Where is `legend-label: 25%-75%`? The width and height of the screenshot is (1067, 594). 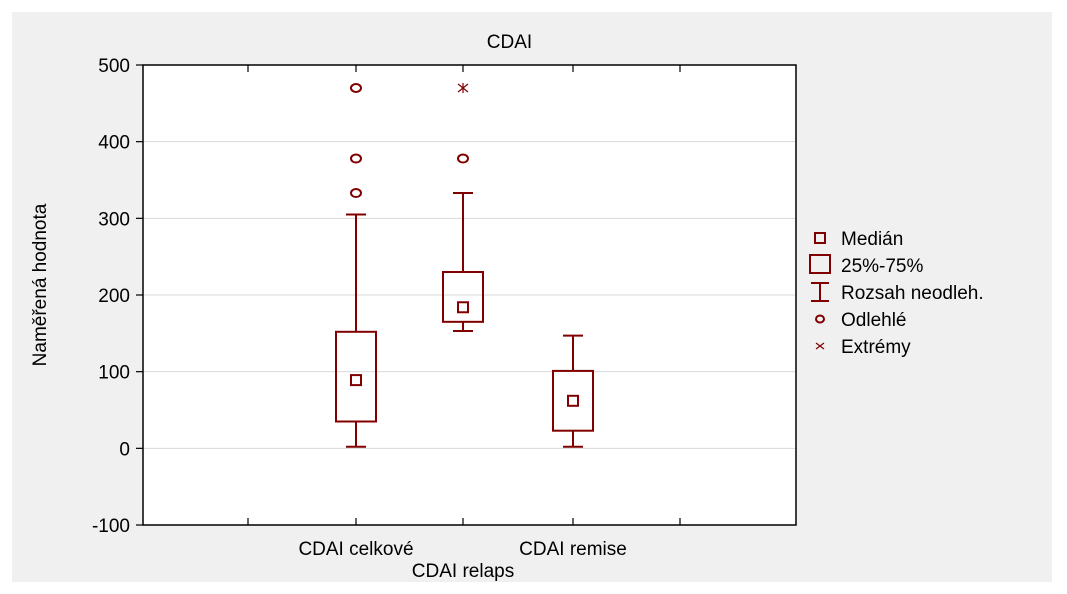
legend-label: 25%-75% is located at coordinates (882, 266).